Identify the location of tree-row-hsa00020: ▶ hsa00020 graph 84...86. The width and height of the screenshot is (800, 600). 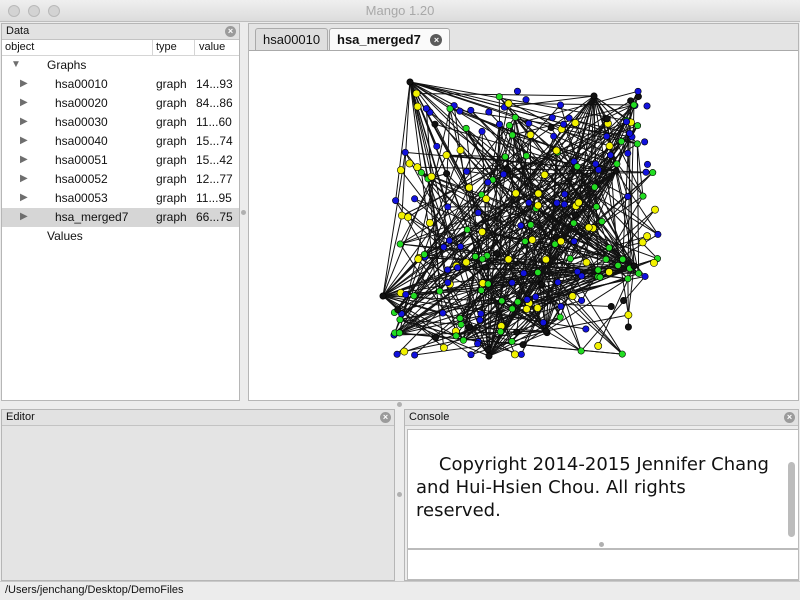
(120, 103).